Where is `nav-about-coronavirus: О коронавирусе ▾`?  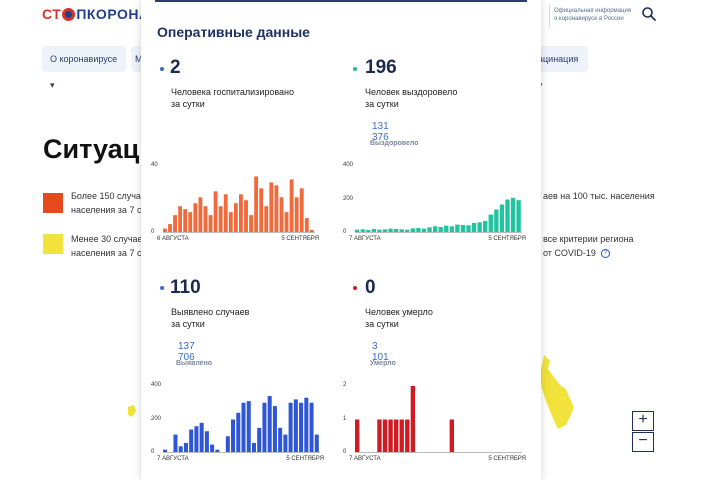
nav-about-coronavirus: О коронавирусе ▾ is located at coordinates (84, 68).